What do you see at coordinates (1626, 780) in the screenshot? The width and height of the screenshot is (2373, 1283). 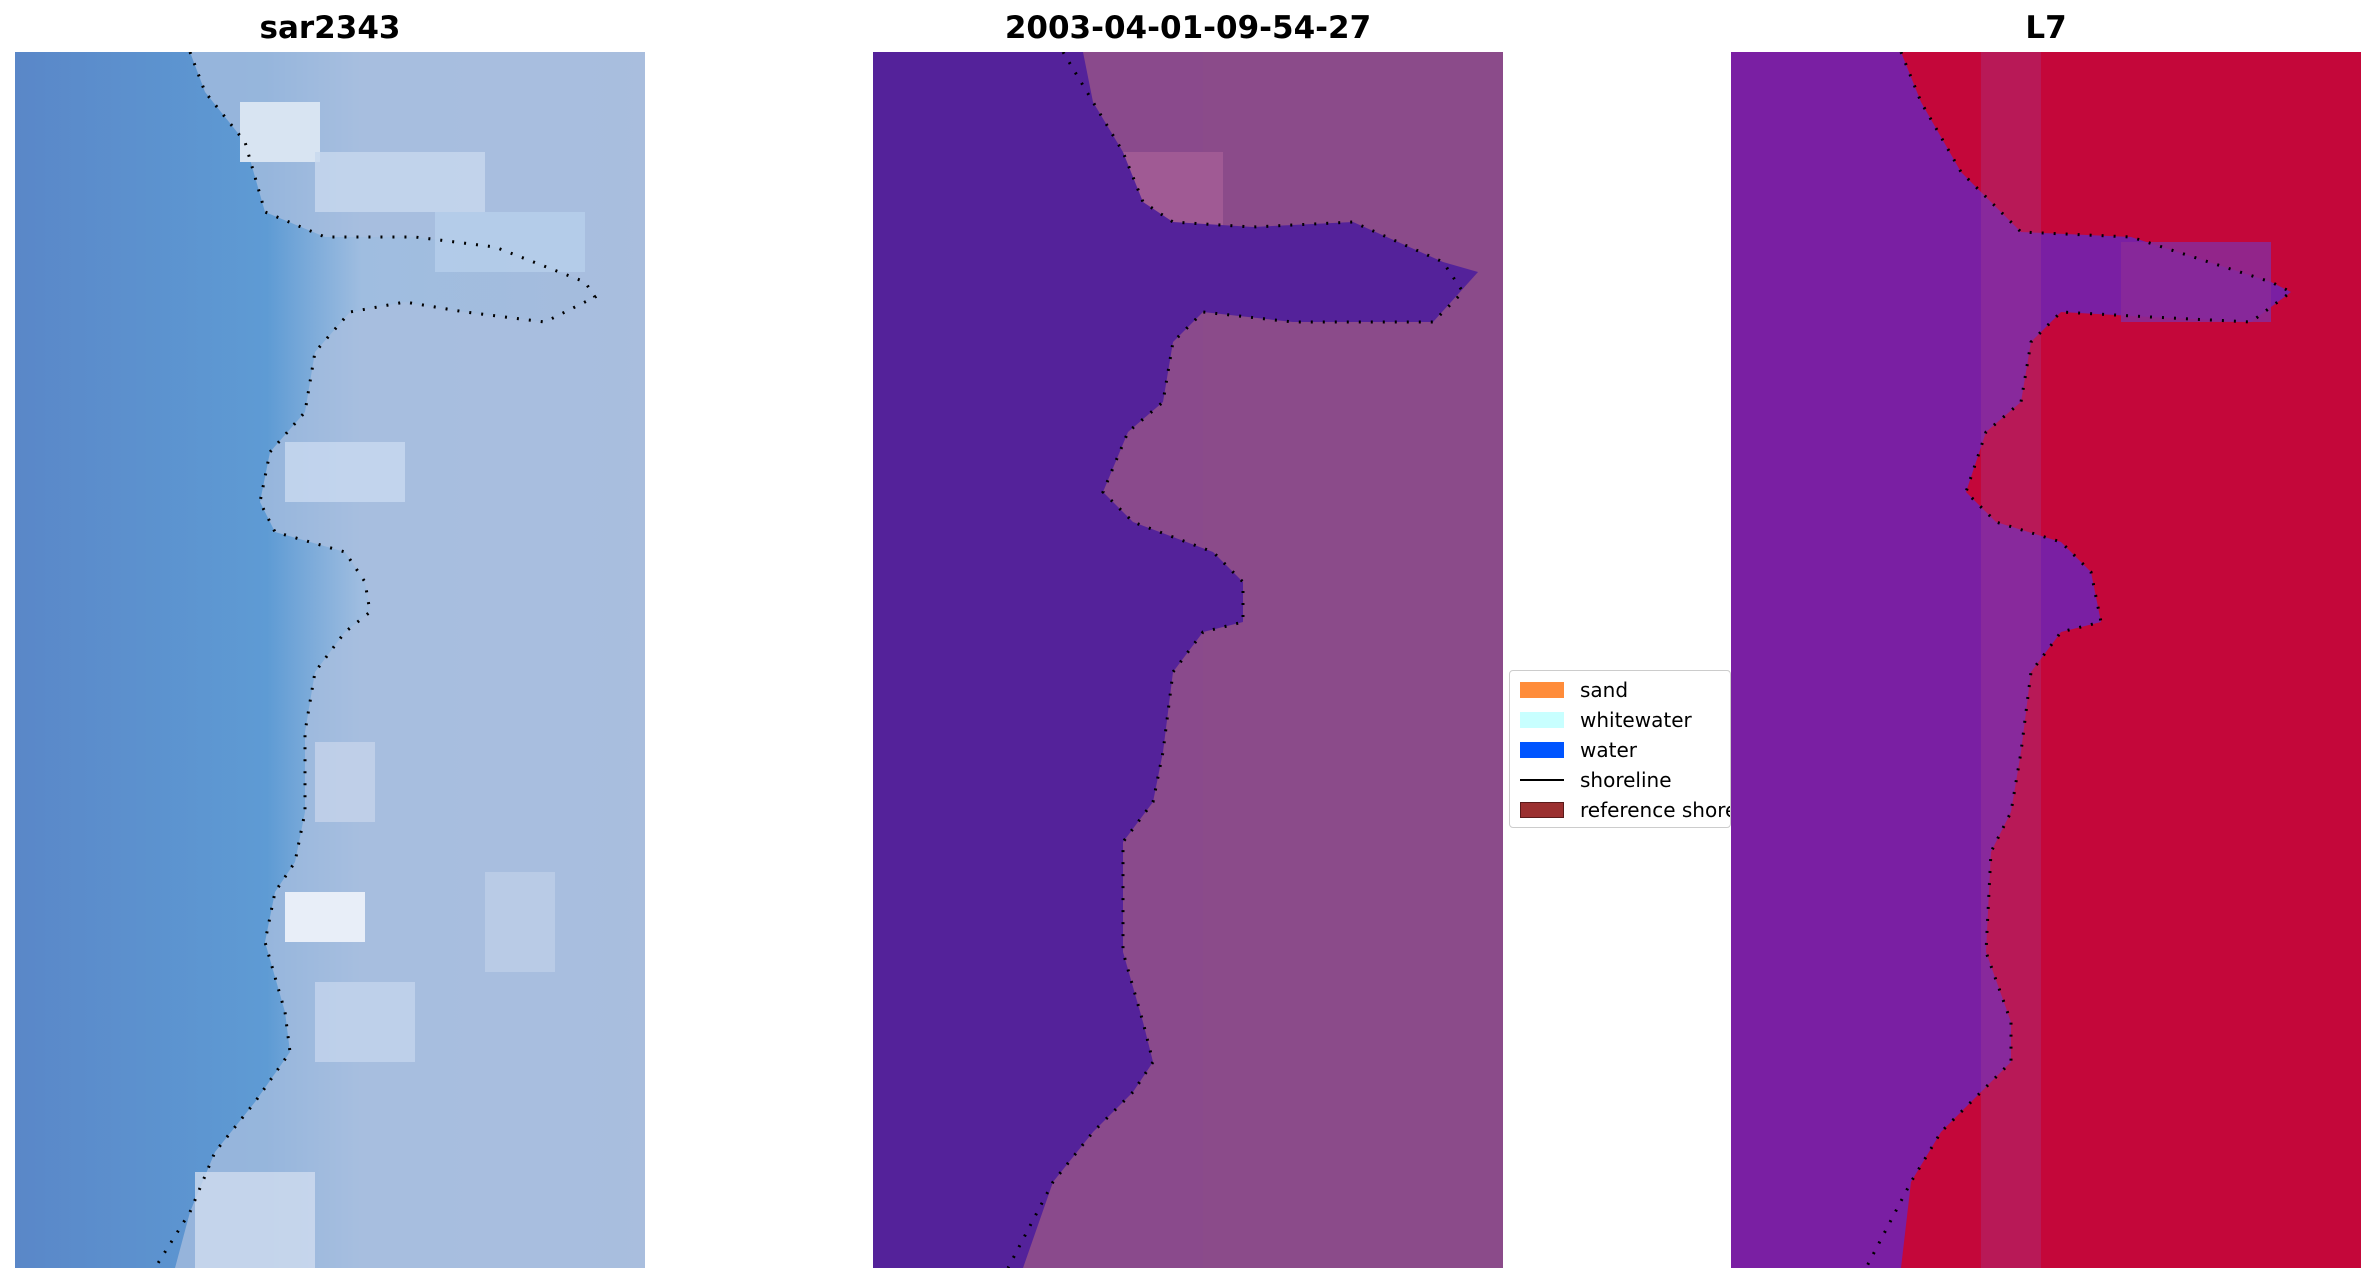 I see `legend-label-shoreline: shoreline` at bounding box center [1626, 780].